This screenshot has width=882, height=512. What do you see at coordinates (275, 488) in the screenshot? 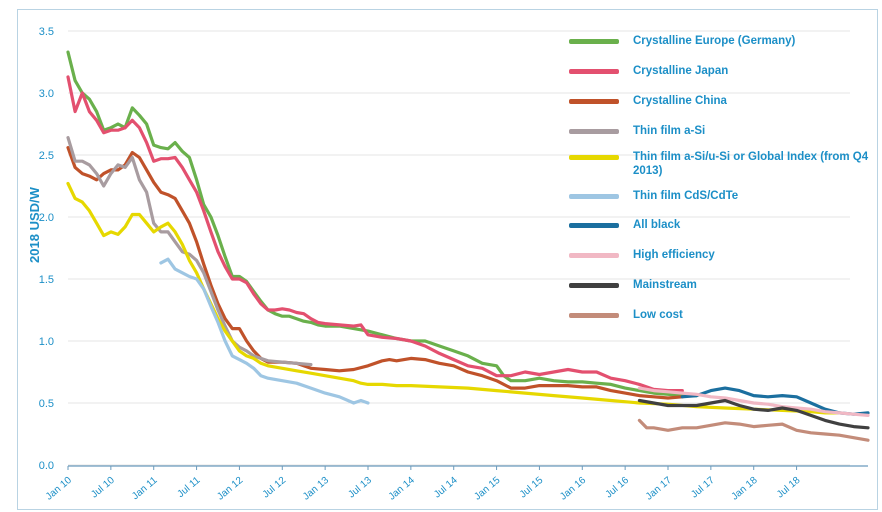
I see `x-tick-label: Jul 12` at bounding box center [275, 488].